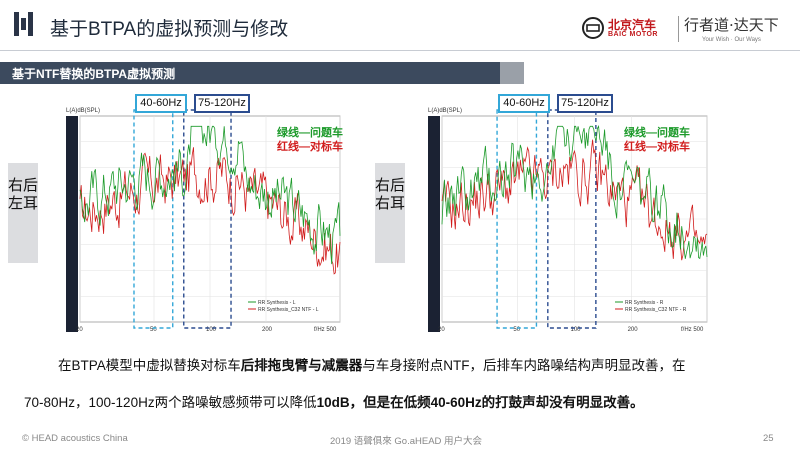 This screenshot has height=450, width=800. Describe the element at coordinates (288, 310) in the screenshot. I see `series-legend-label: RR Synthesis_C32 NTF - L` at that location.